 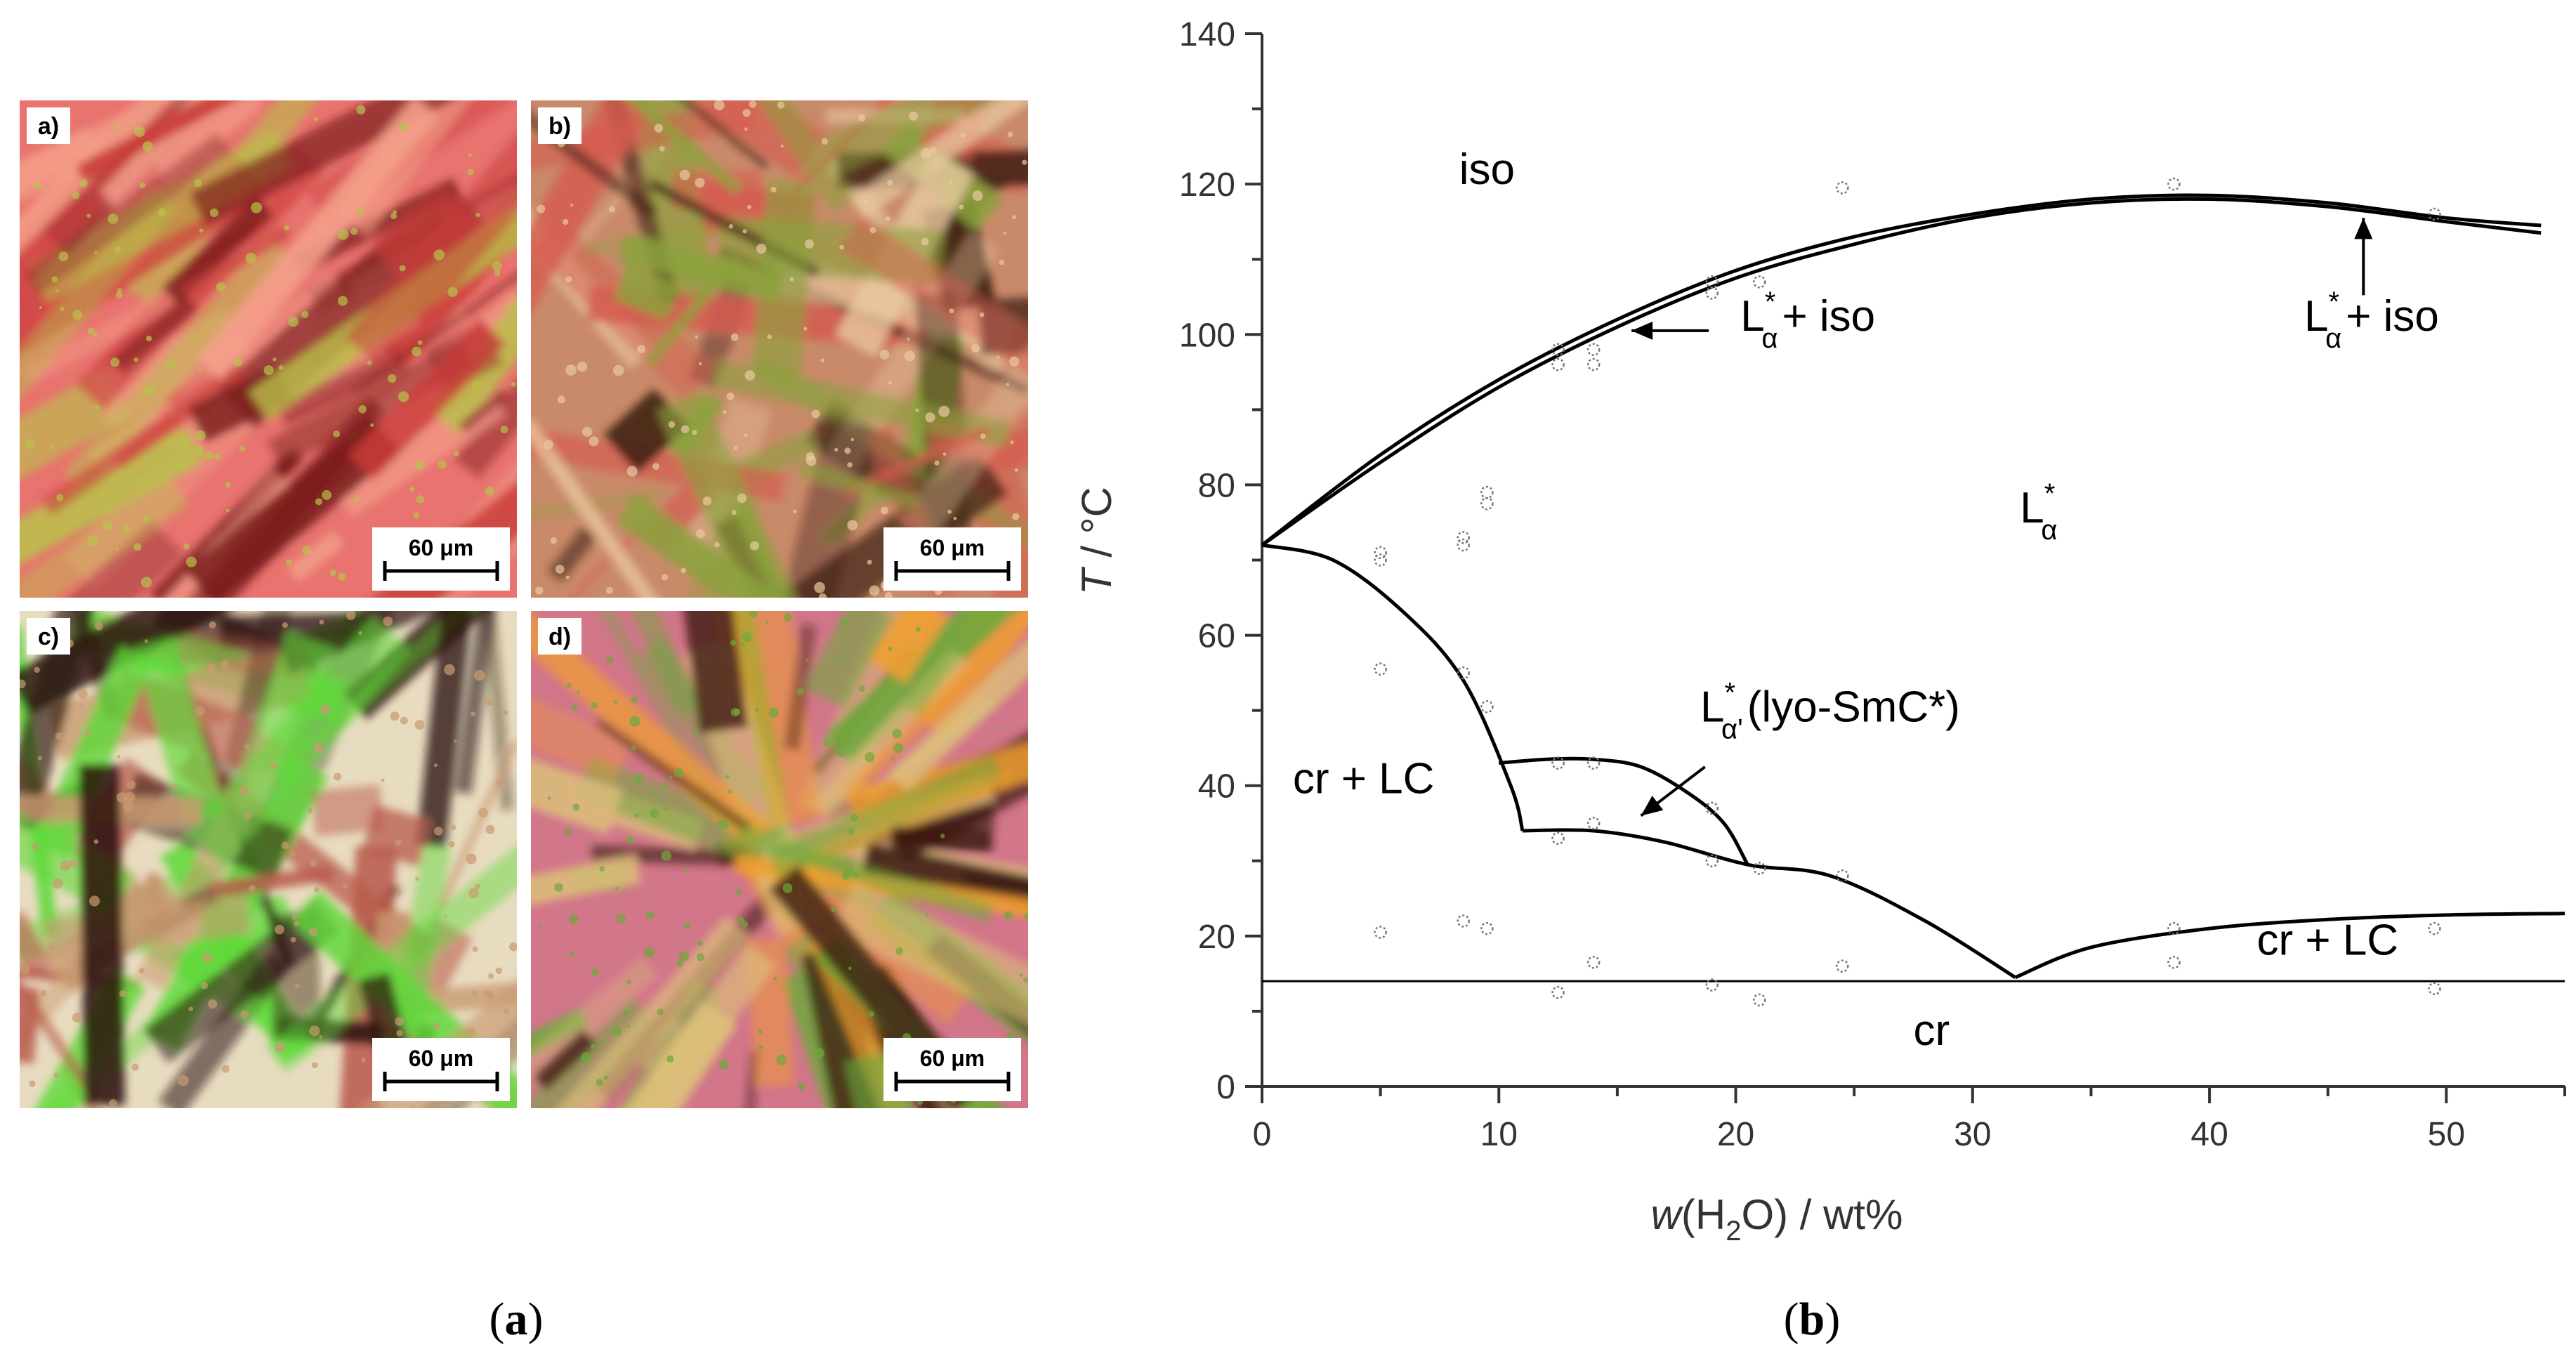 I want to click on y-tick-label: 120, so click(x=1207, y=185).